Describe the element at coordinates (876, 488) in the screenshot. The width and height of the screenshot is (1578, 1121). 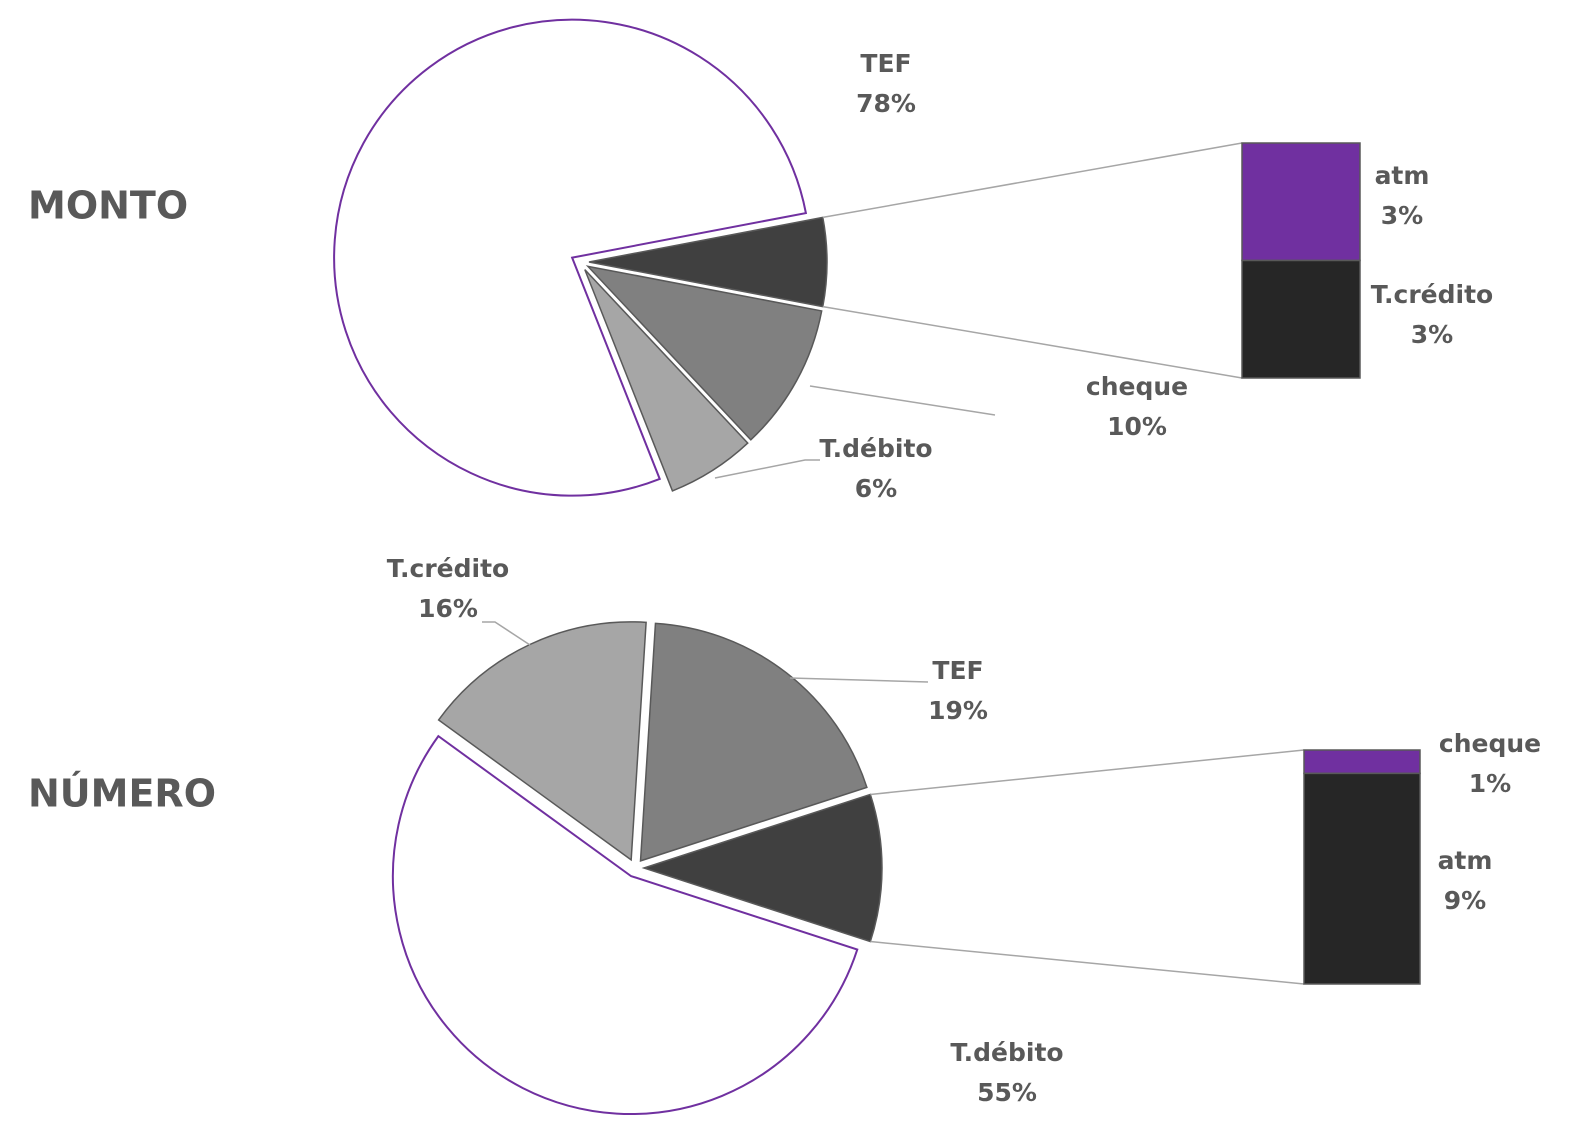
I see `data-label-value: 6%` at that location.